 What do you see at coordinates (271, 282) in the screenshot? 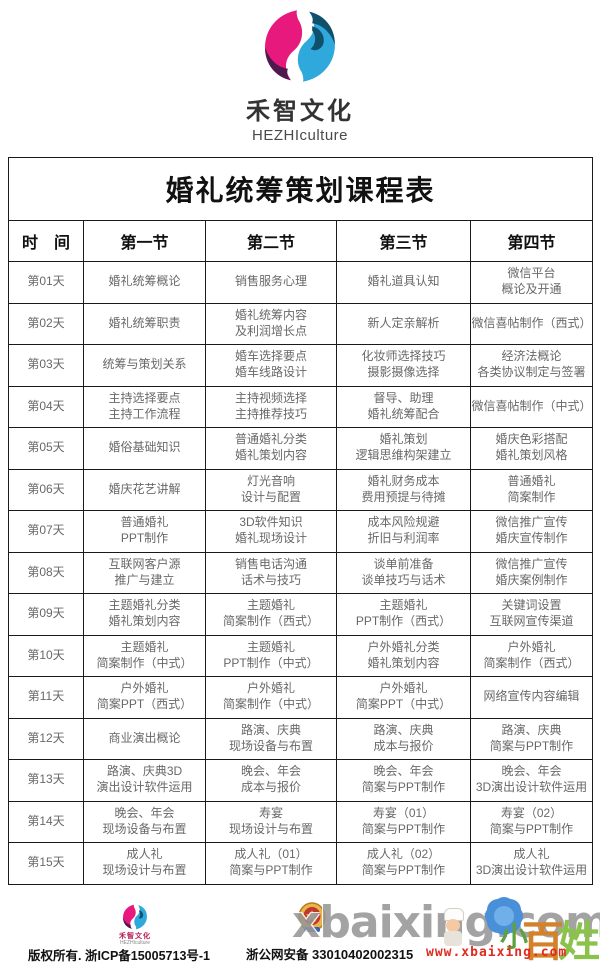
I see `course-cell: 销售服务心理` at bounding box center [271, 282].